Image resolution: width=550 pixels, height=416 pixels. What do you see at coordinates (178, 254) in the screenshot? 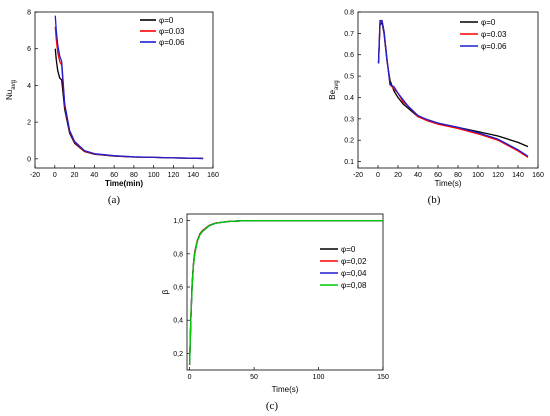
I see `y-tick-label: 0,8` at bounding box center [178, 254].